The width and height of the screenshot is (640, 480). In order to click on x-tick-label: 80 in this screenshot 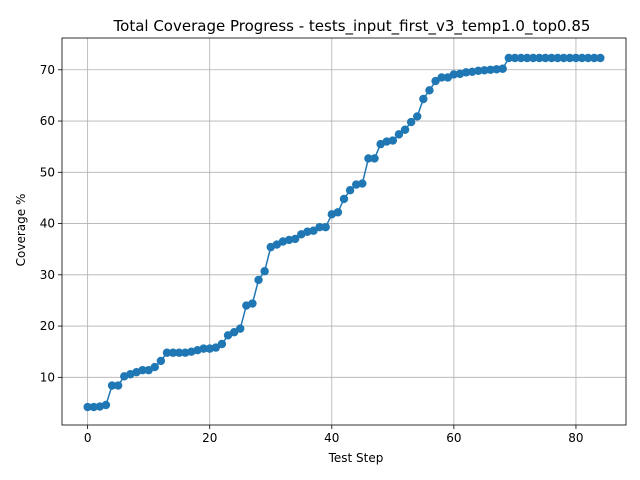, I will do `click(575, 438)`.